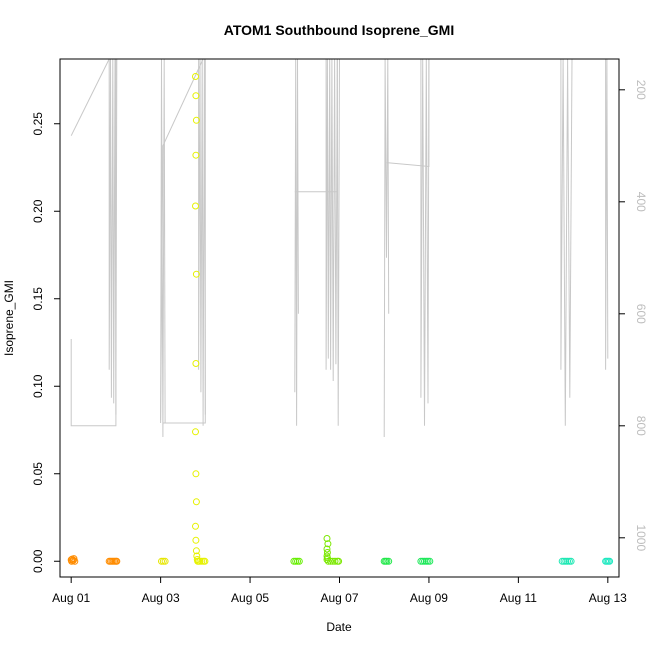 The width and height of the screenshot is (650, 650). I want to click on x-tick-label: Aug 07, so click(339, 598).